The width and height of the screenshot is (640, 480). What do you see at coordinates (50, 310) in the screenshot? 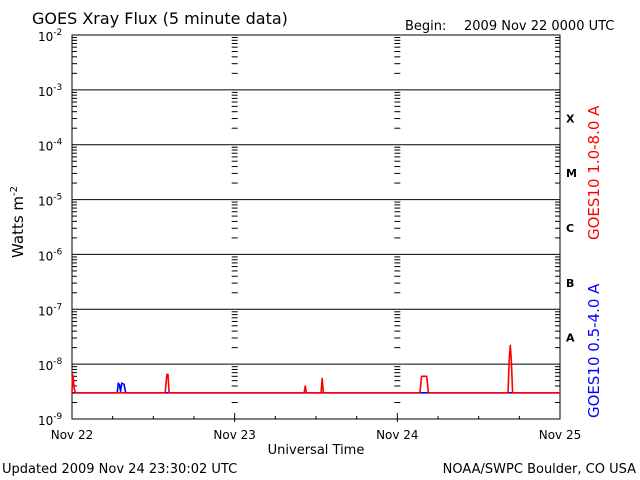
I see `y-tick-label: 10⁻⁷` at bounding box center [50, 310].